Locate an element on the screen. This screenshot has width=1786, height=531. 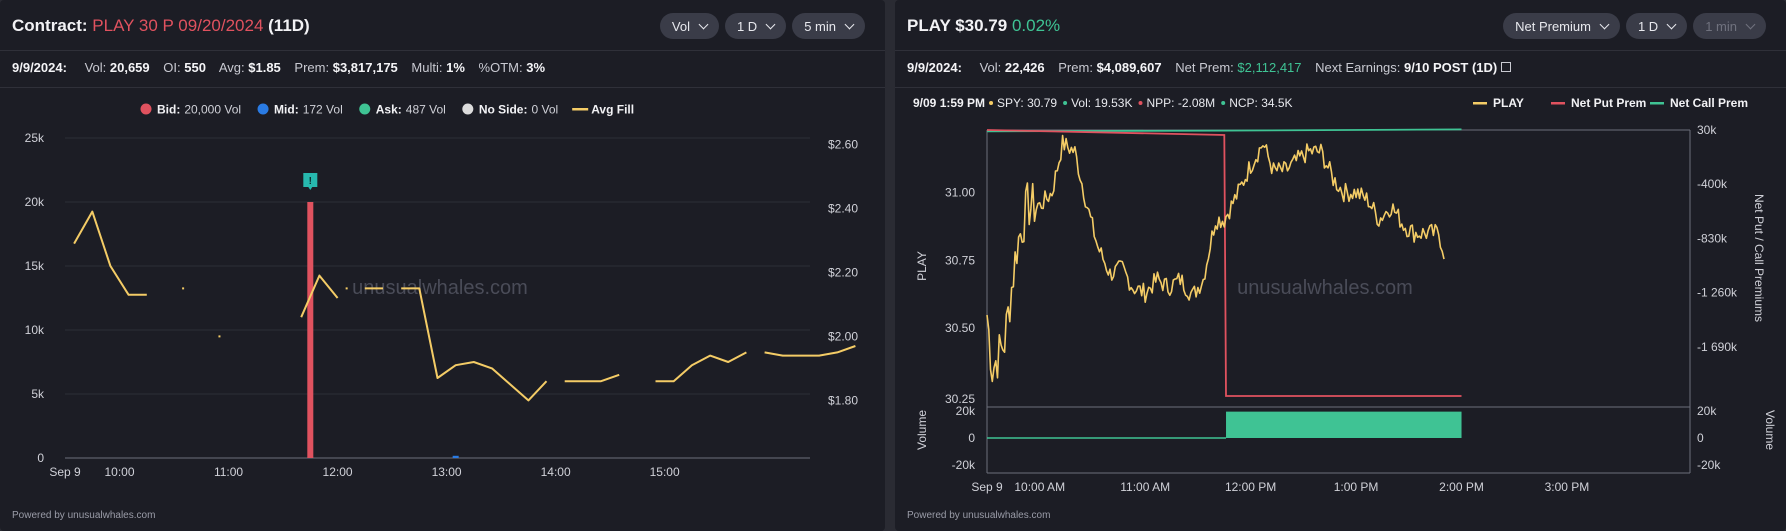
volume-tick-label: 0 is located at coordinates (971, 438).